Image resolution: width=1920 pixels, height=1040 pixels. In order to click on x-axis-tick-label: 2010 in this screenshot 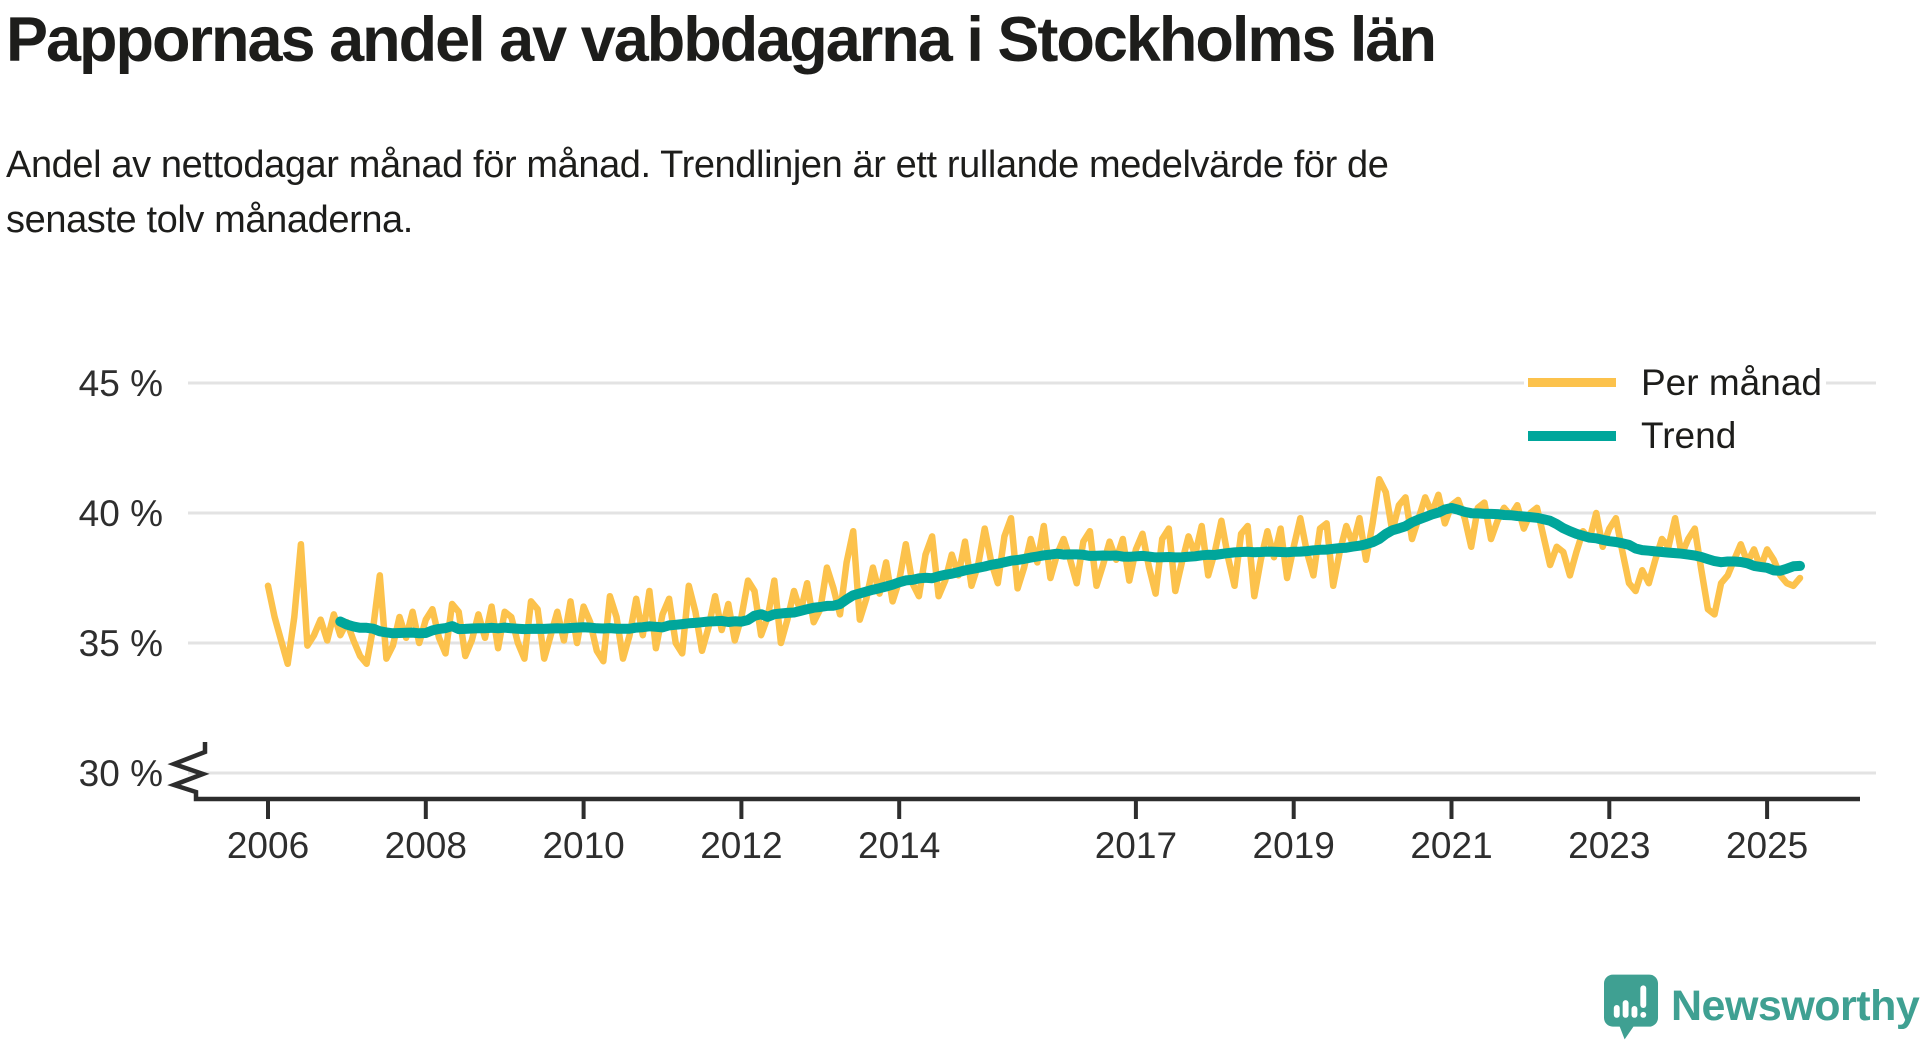, I will do `click(583, 845)`.